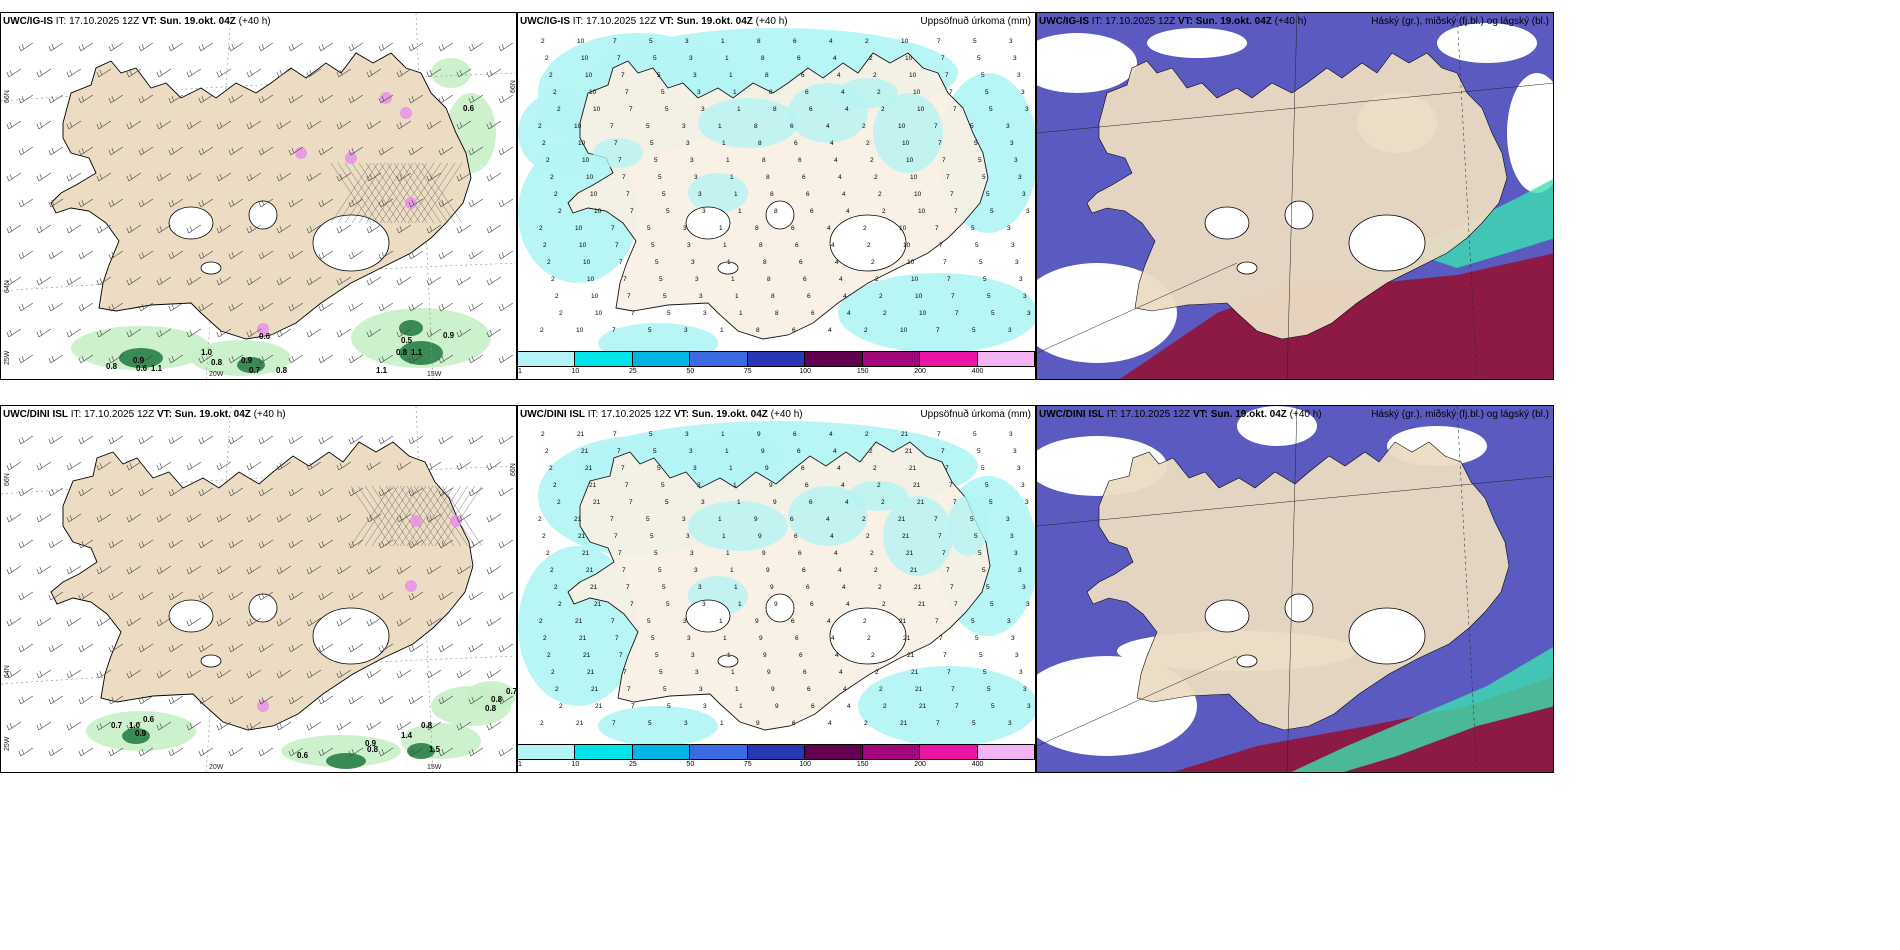 This screenshot has width=1900, height=950. What do you see at coordinates (714, 21) in the screenshot?
I see `vt-value: Sun. 19.okt. 04Z` at bounding box center [714, 21].